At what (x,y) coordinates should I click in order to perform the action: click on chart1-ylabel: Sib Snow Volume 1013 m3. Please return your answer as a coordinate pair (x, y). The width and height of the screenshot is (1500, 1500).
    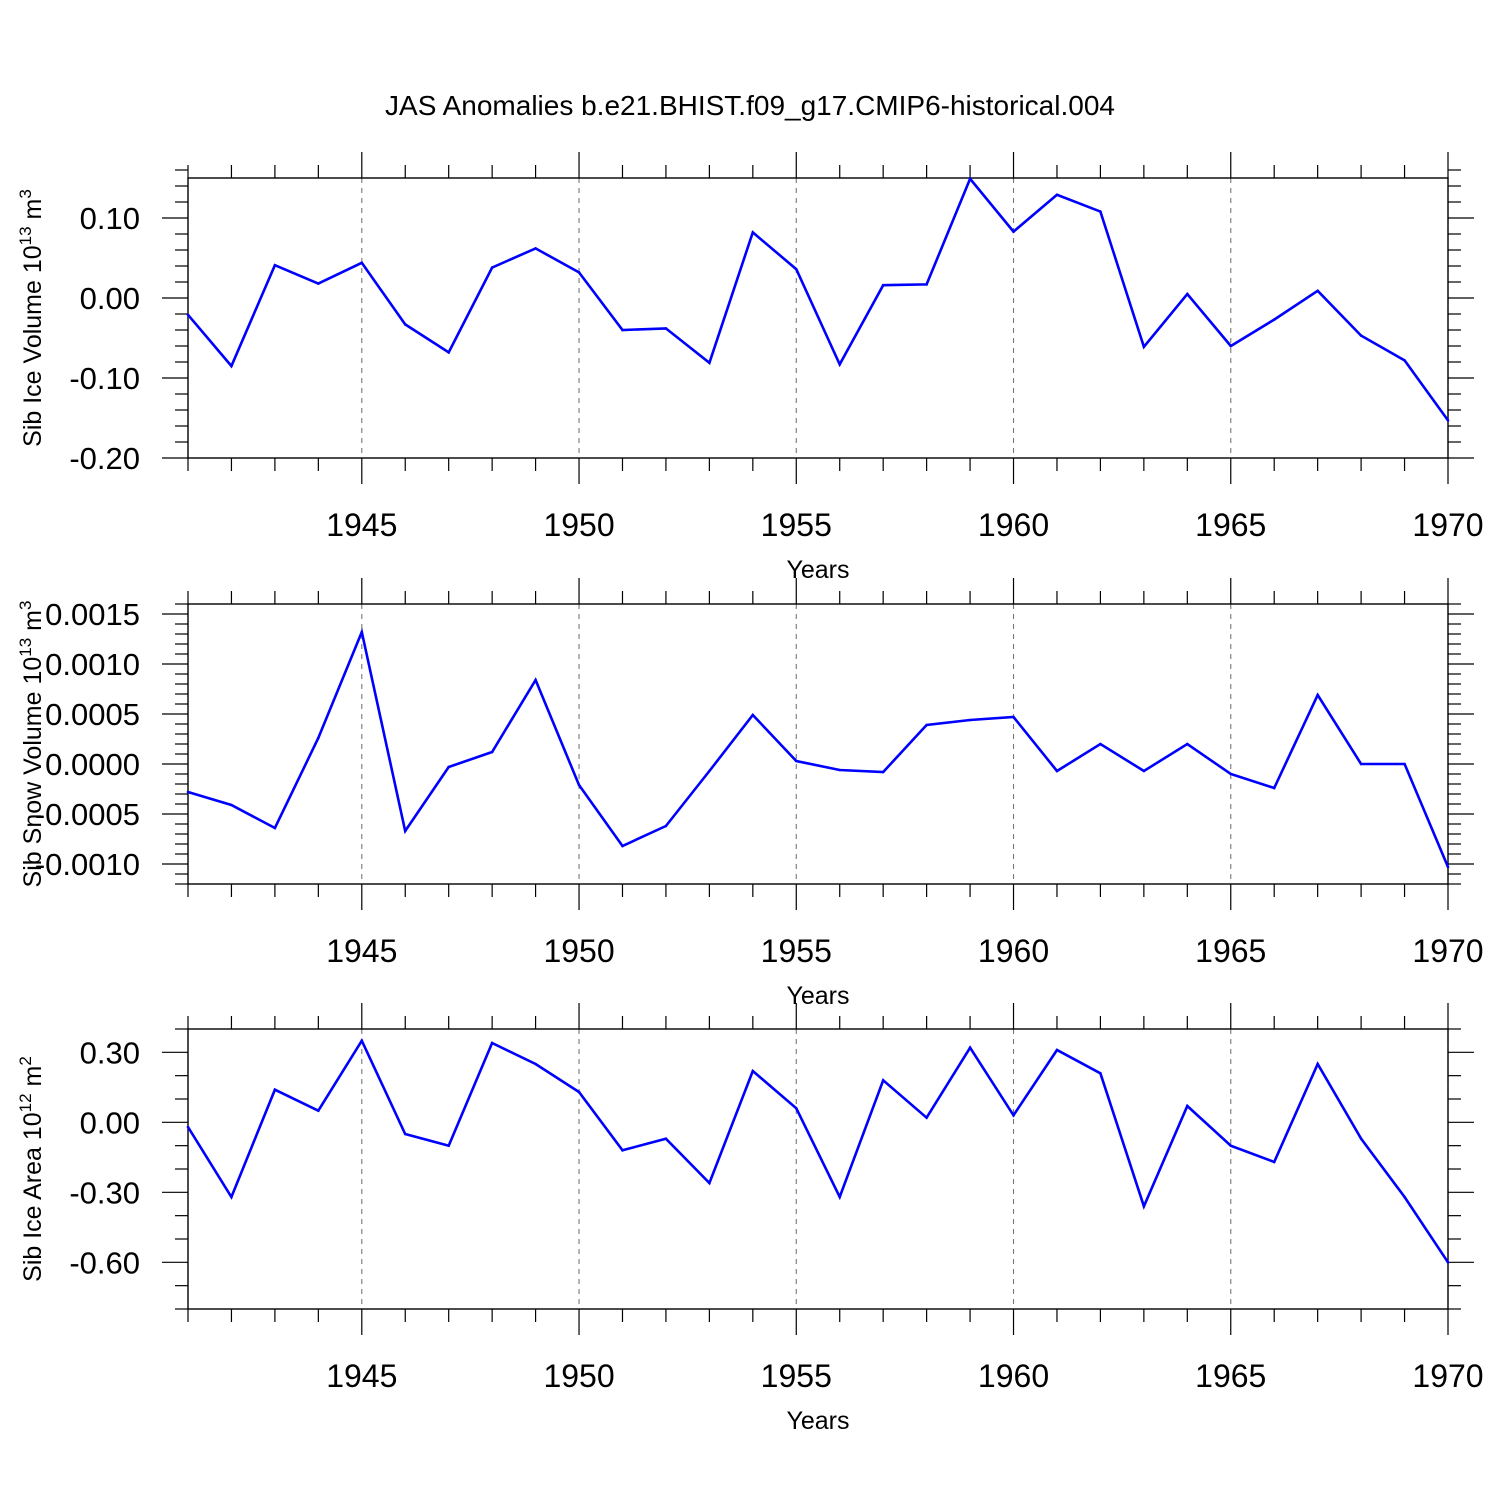
    Looking at the image, I should click on (31, 744).